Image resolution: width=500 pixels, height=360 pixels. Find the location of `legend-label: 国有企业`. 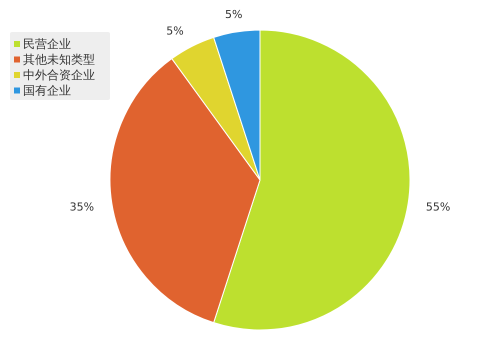

legend-label: 国有企业 is located at coordinates (47, 91).